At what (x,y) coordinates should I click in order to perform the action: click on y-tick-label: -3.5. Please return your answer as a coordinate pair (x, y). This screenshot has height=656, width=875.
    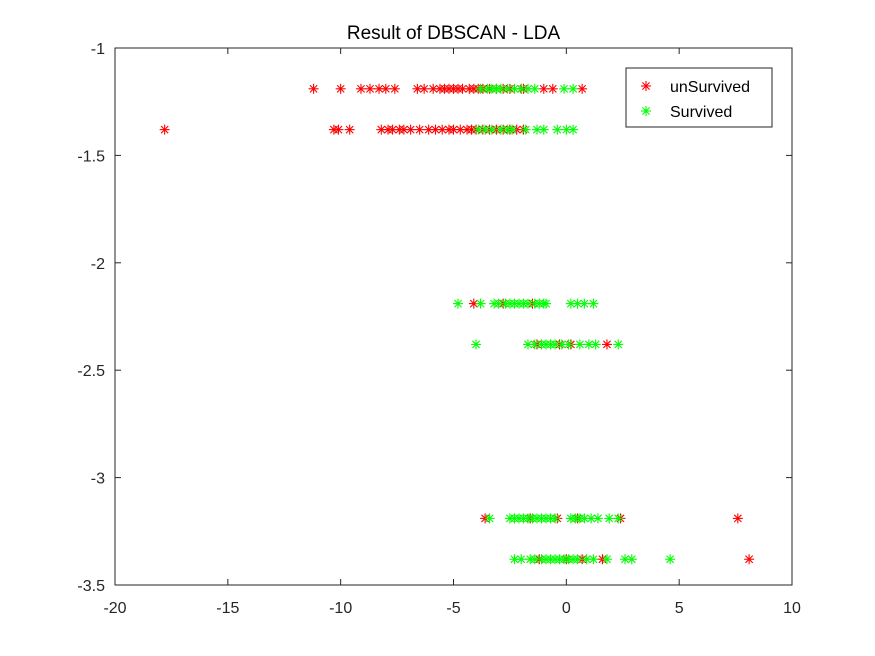
    Looking at the image, I should click on (91, 586).